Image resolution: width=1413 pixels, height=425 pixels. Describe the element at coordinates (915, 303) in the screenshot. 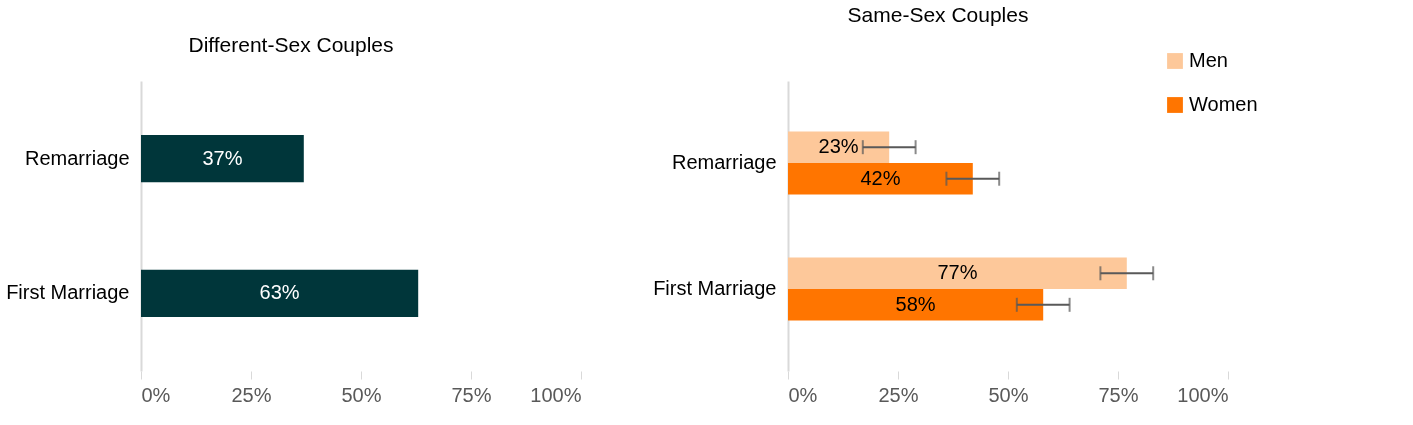

I see `data-label: 58%` at that location.